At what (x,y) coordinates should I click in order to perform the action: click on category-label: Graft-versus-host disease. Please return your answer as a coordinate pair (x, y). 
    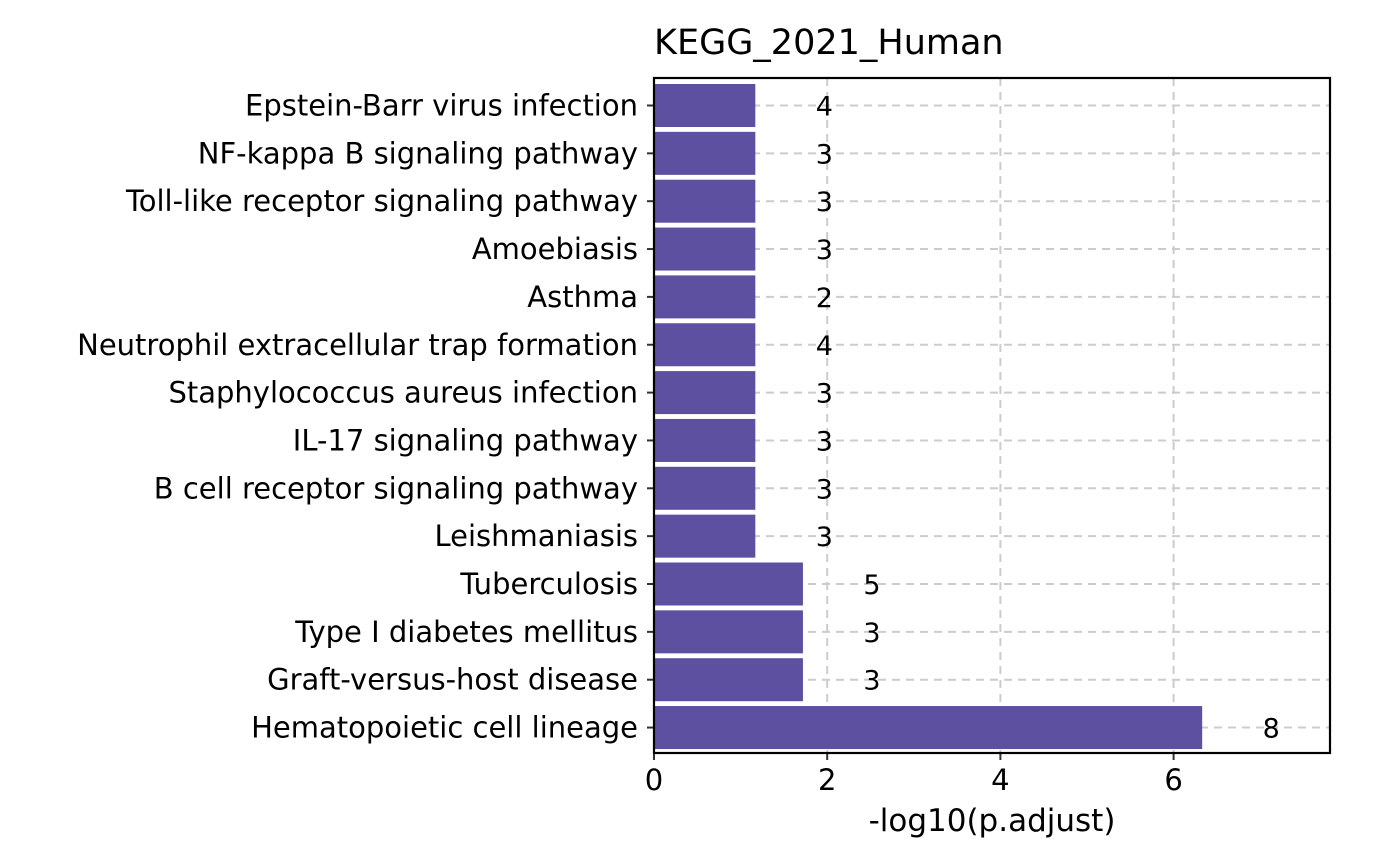
    Looking at the image, I should click on (452, 680).